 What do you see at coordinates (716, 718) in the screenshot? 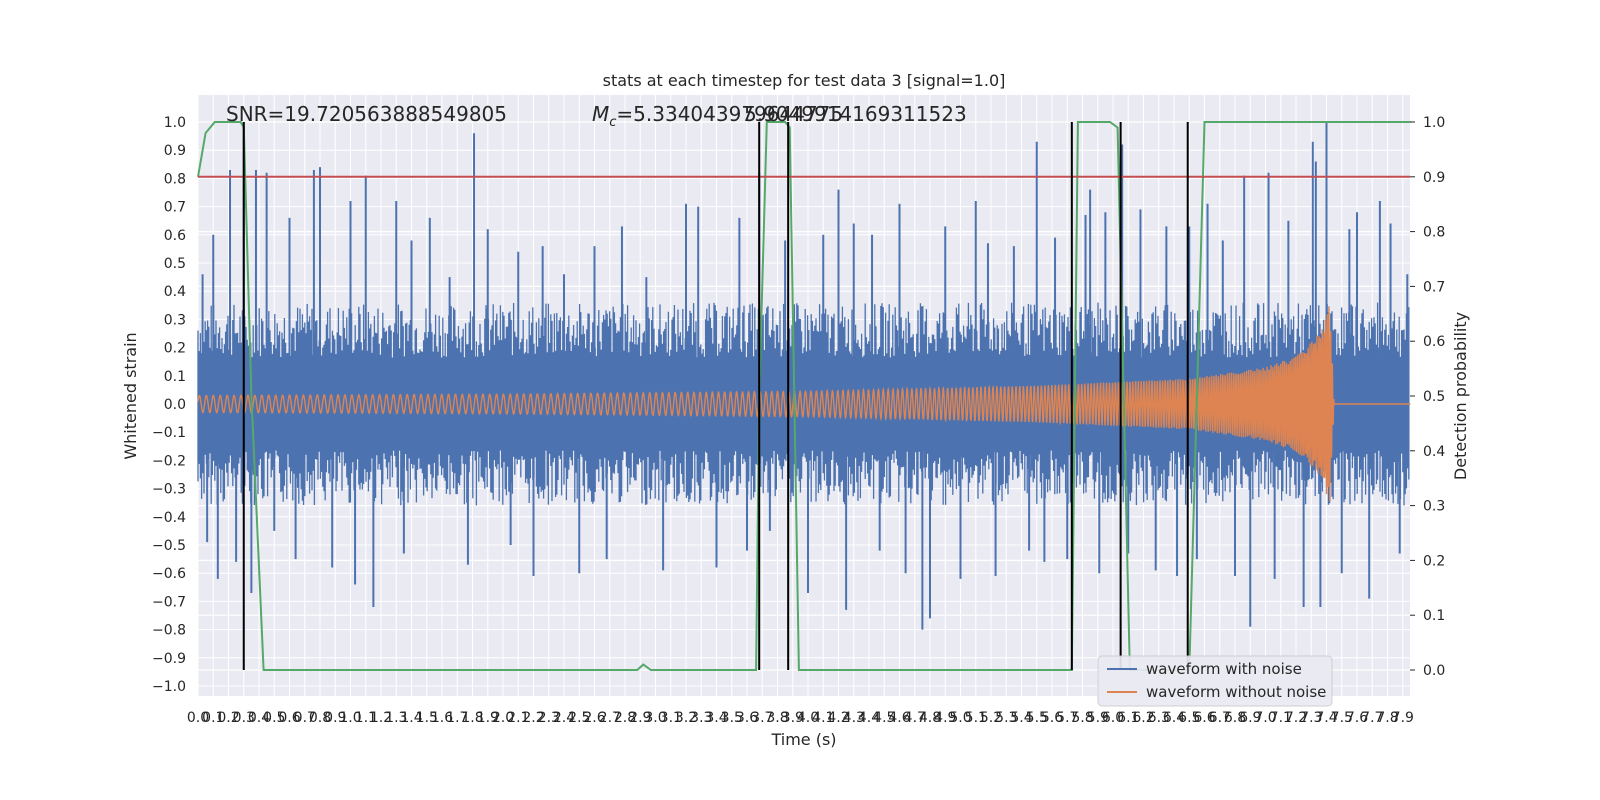
I see `x-tick-label: 3.4` at bounding box center [716, 718].